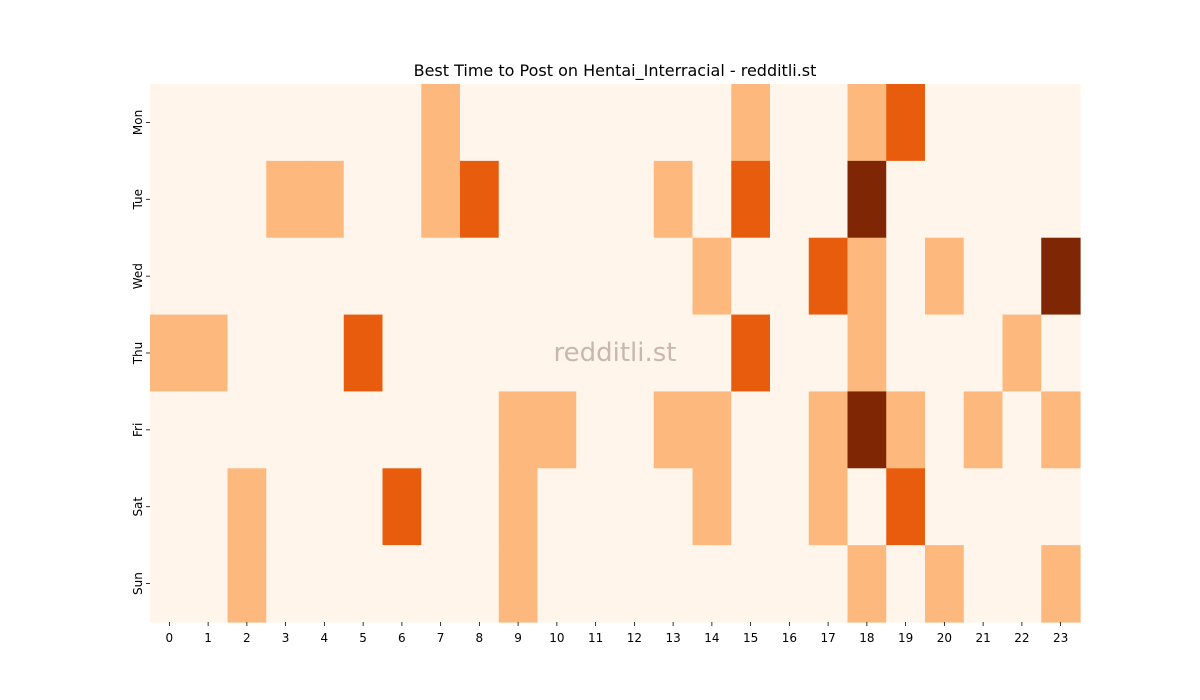 The width and height of the screenshot is (1200, 700). I want to click on x-tick-label: 12, so click(634, 638).